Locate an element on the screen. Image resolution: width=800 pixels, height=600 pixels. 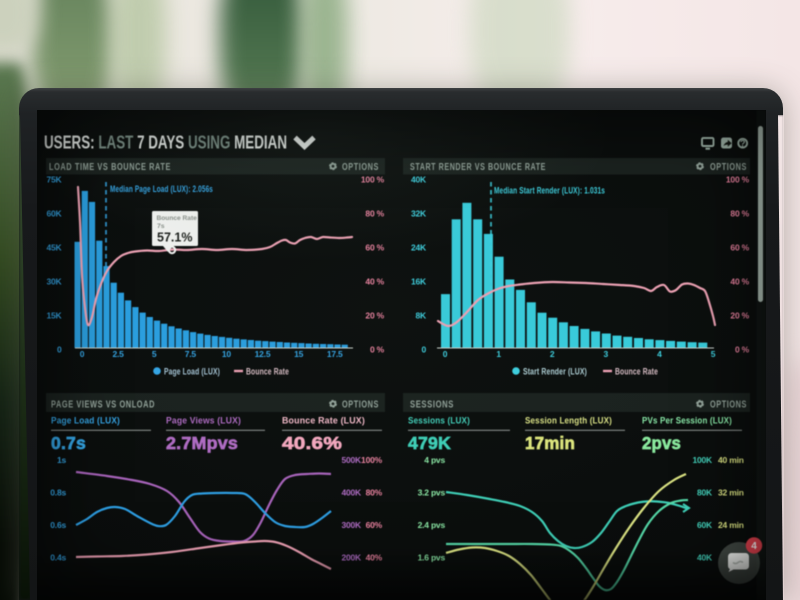
svg-text: 16K is located at coordinates (419, 282).